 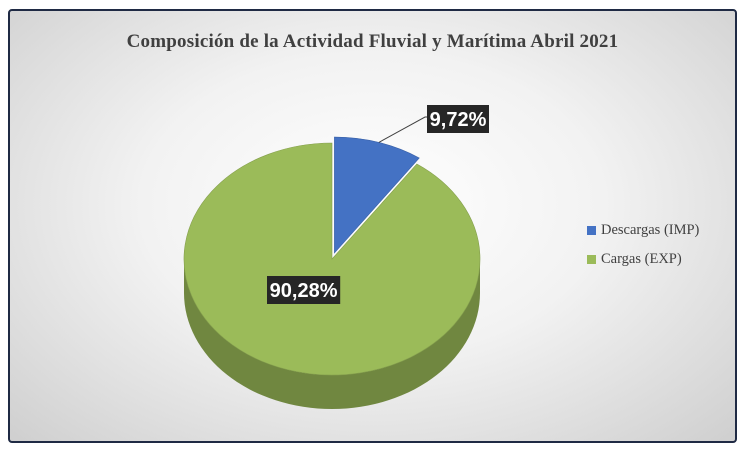 What do you see at coordinates (650, 230) in the screenshot?
I see `legend-label-descargas: Descargas (IMP)` at bounding box center [650, 230].